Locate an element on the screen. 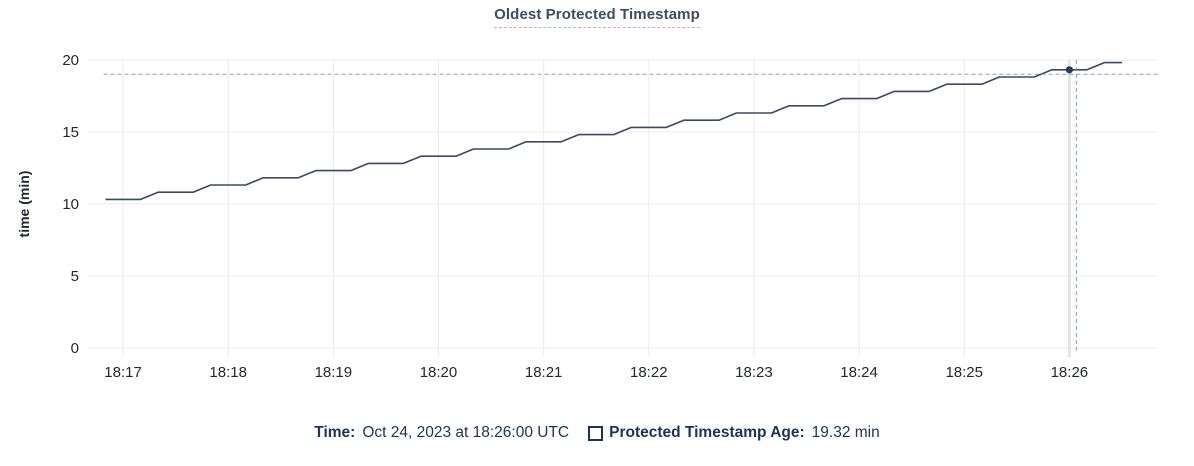 This screenshot has width=1194, height=466. y-tick-label: 10 is located at coordinates (70, 204).